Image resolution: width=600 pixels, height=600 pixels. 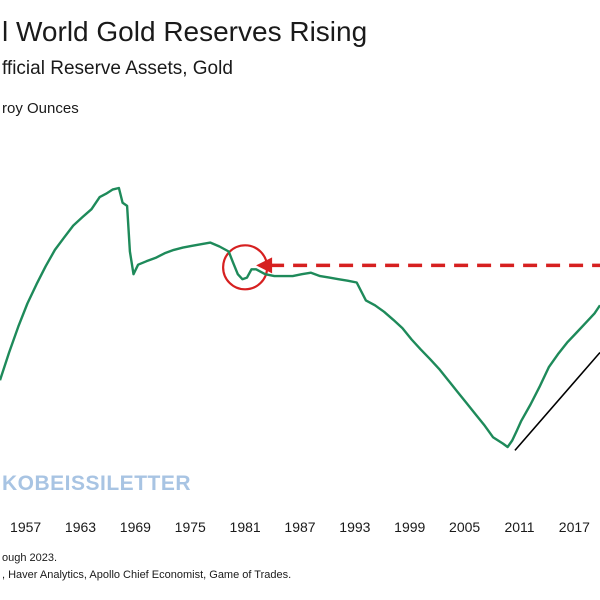 I want to click on x-tick-label: 1981, so click(x=245, y=527).